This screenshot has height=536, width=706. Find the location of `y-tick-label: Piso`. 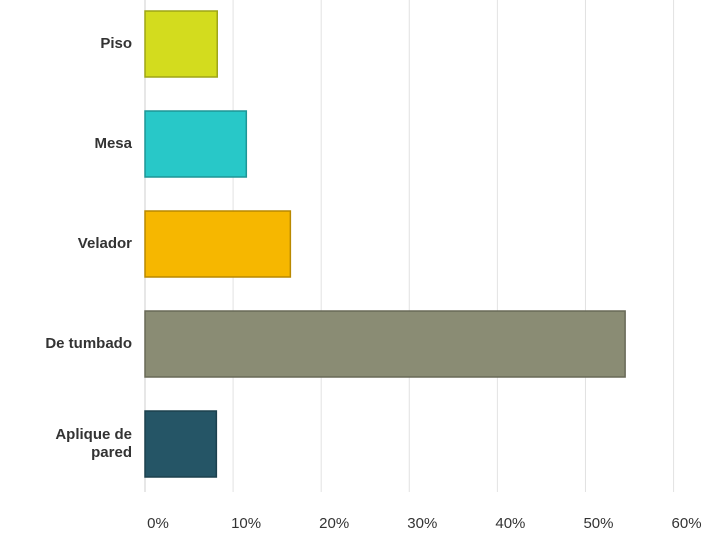

y-tick-label: Piso is located at coordinates (116, 43).